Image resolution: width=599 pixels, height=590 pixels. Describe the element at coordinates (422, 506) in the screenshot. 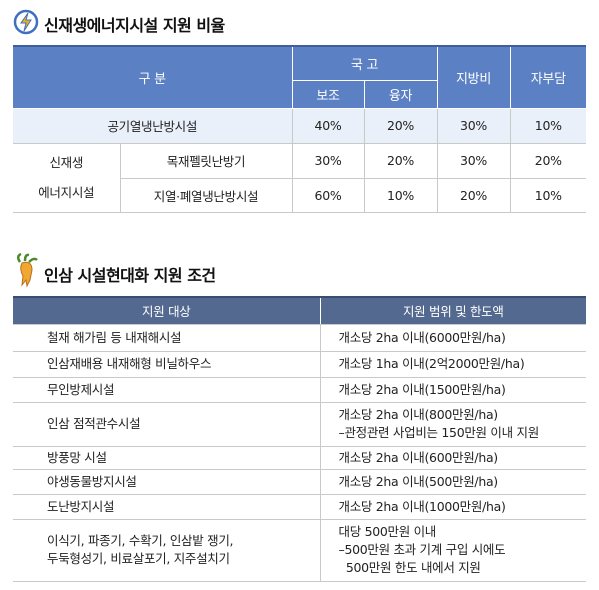

I see `cell-line: 개소당 2ha 이내(1000만원/ha)` at that location.